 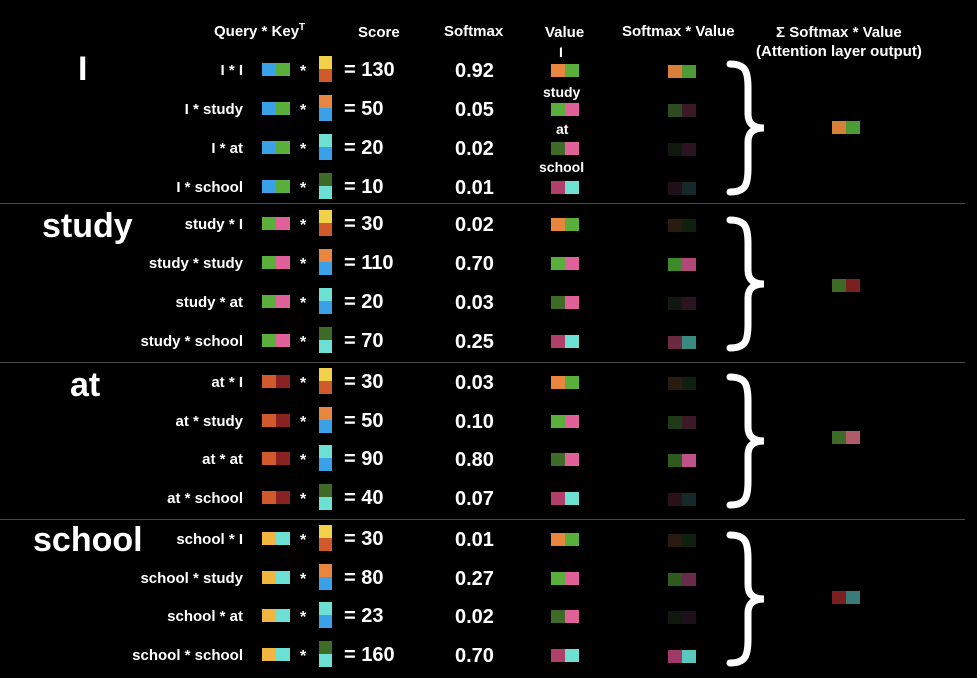 I want to click on header-transpose-sup: T, so click(x=302, y=27).